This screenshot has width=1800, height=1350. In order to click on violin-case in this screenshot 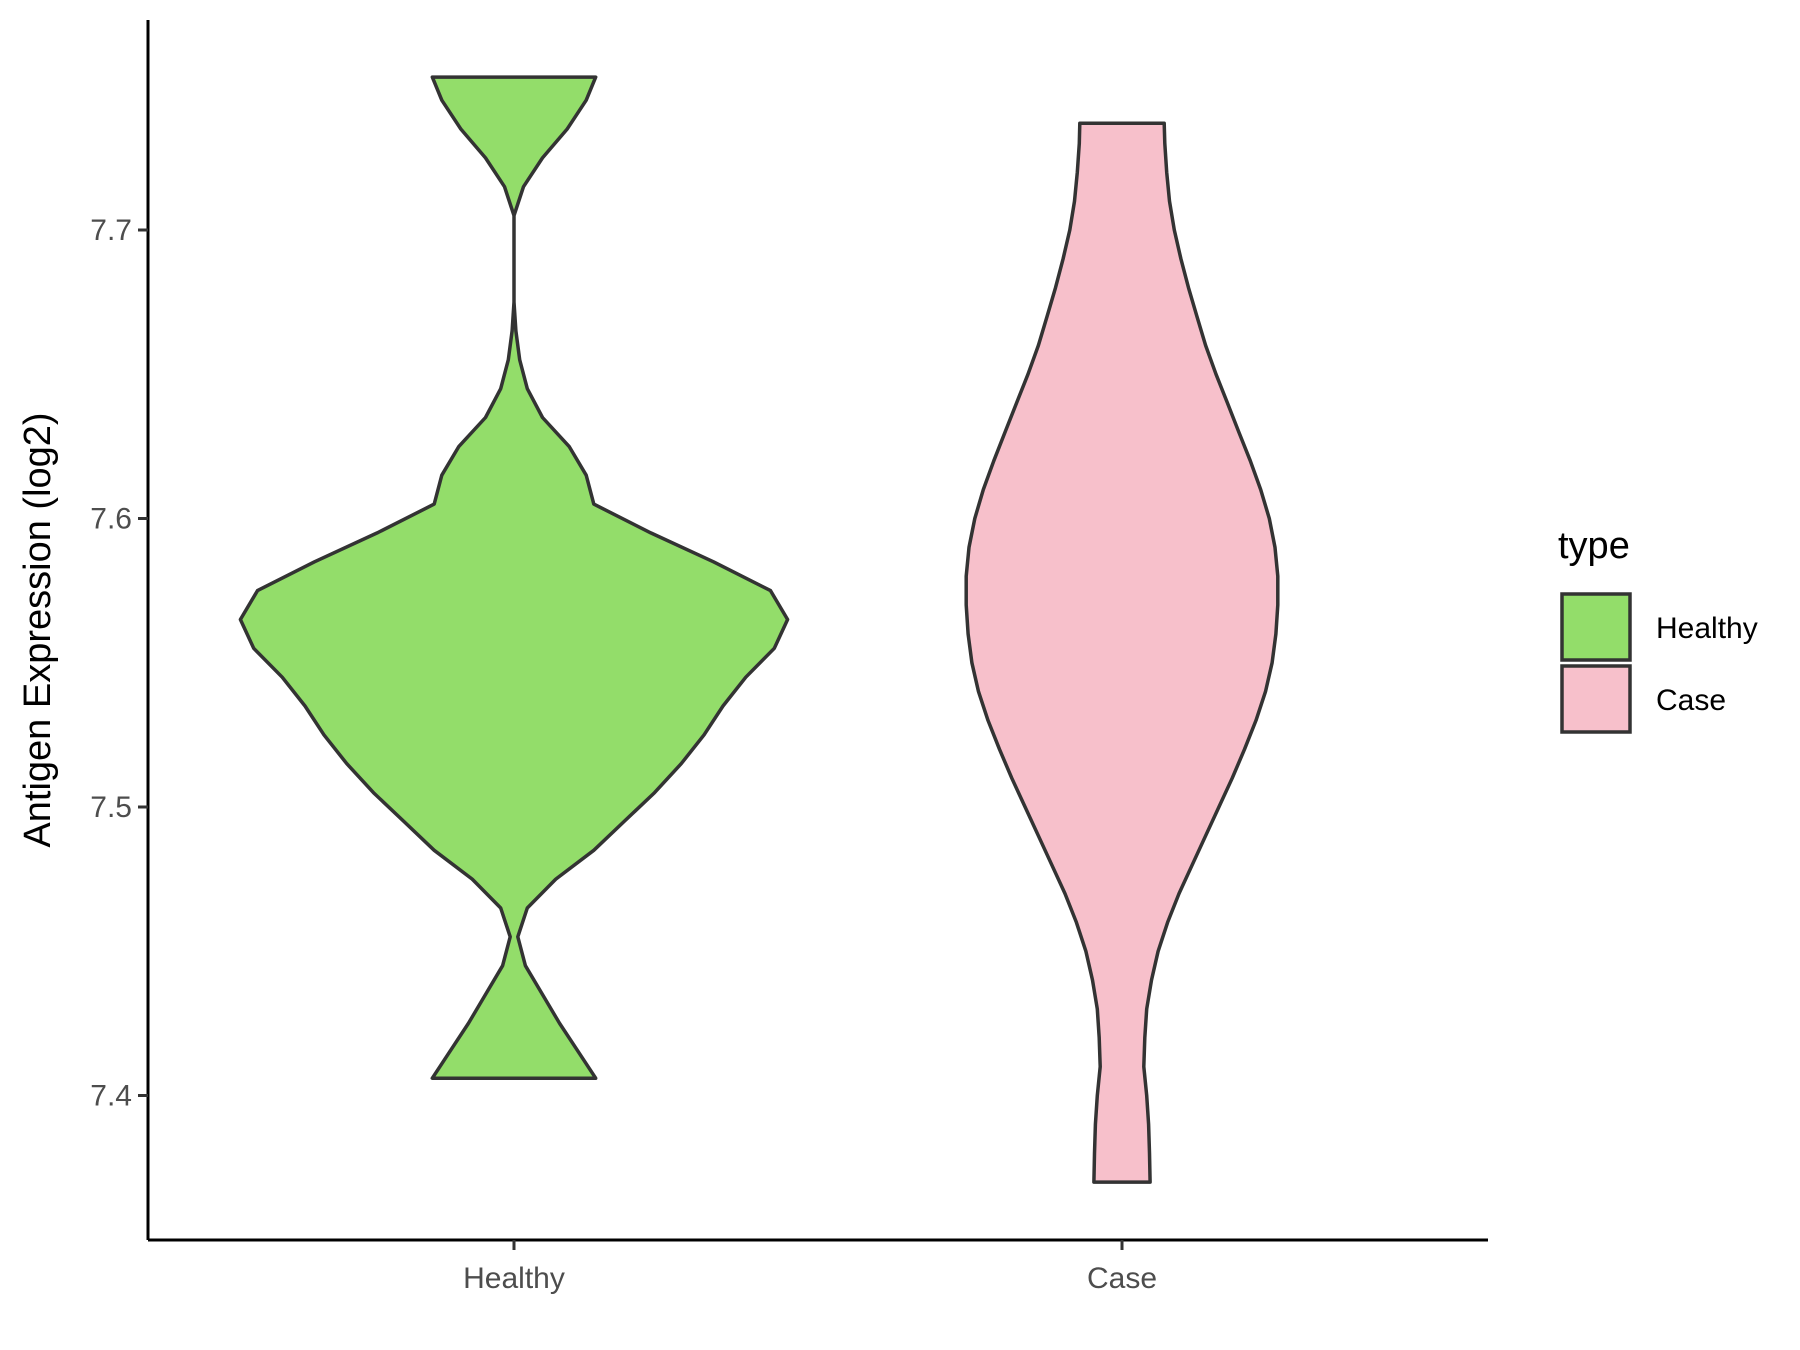, I will do `click(1122, 652)`.